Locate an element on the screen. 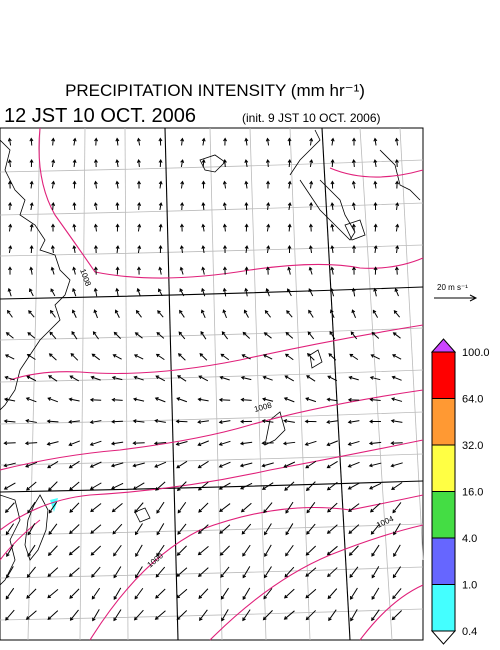  colorbar-label: 64.0 is located at coordinates (472, 400).